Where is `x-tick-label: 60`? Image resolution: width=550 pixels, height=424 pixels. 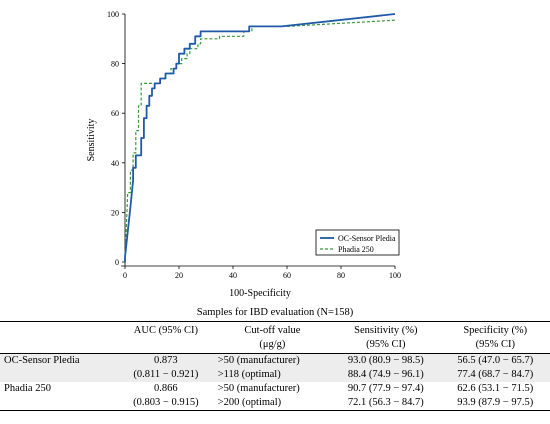
x-tick-label: 60 is located at coordinates (287, 275).